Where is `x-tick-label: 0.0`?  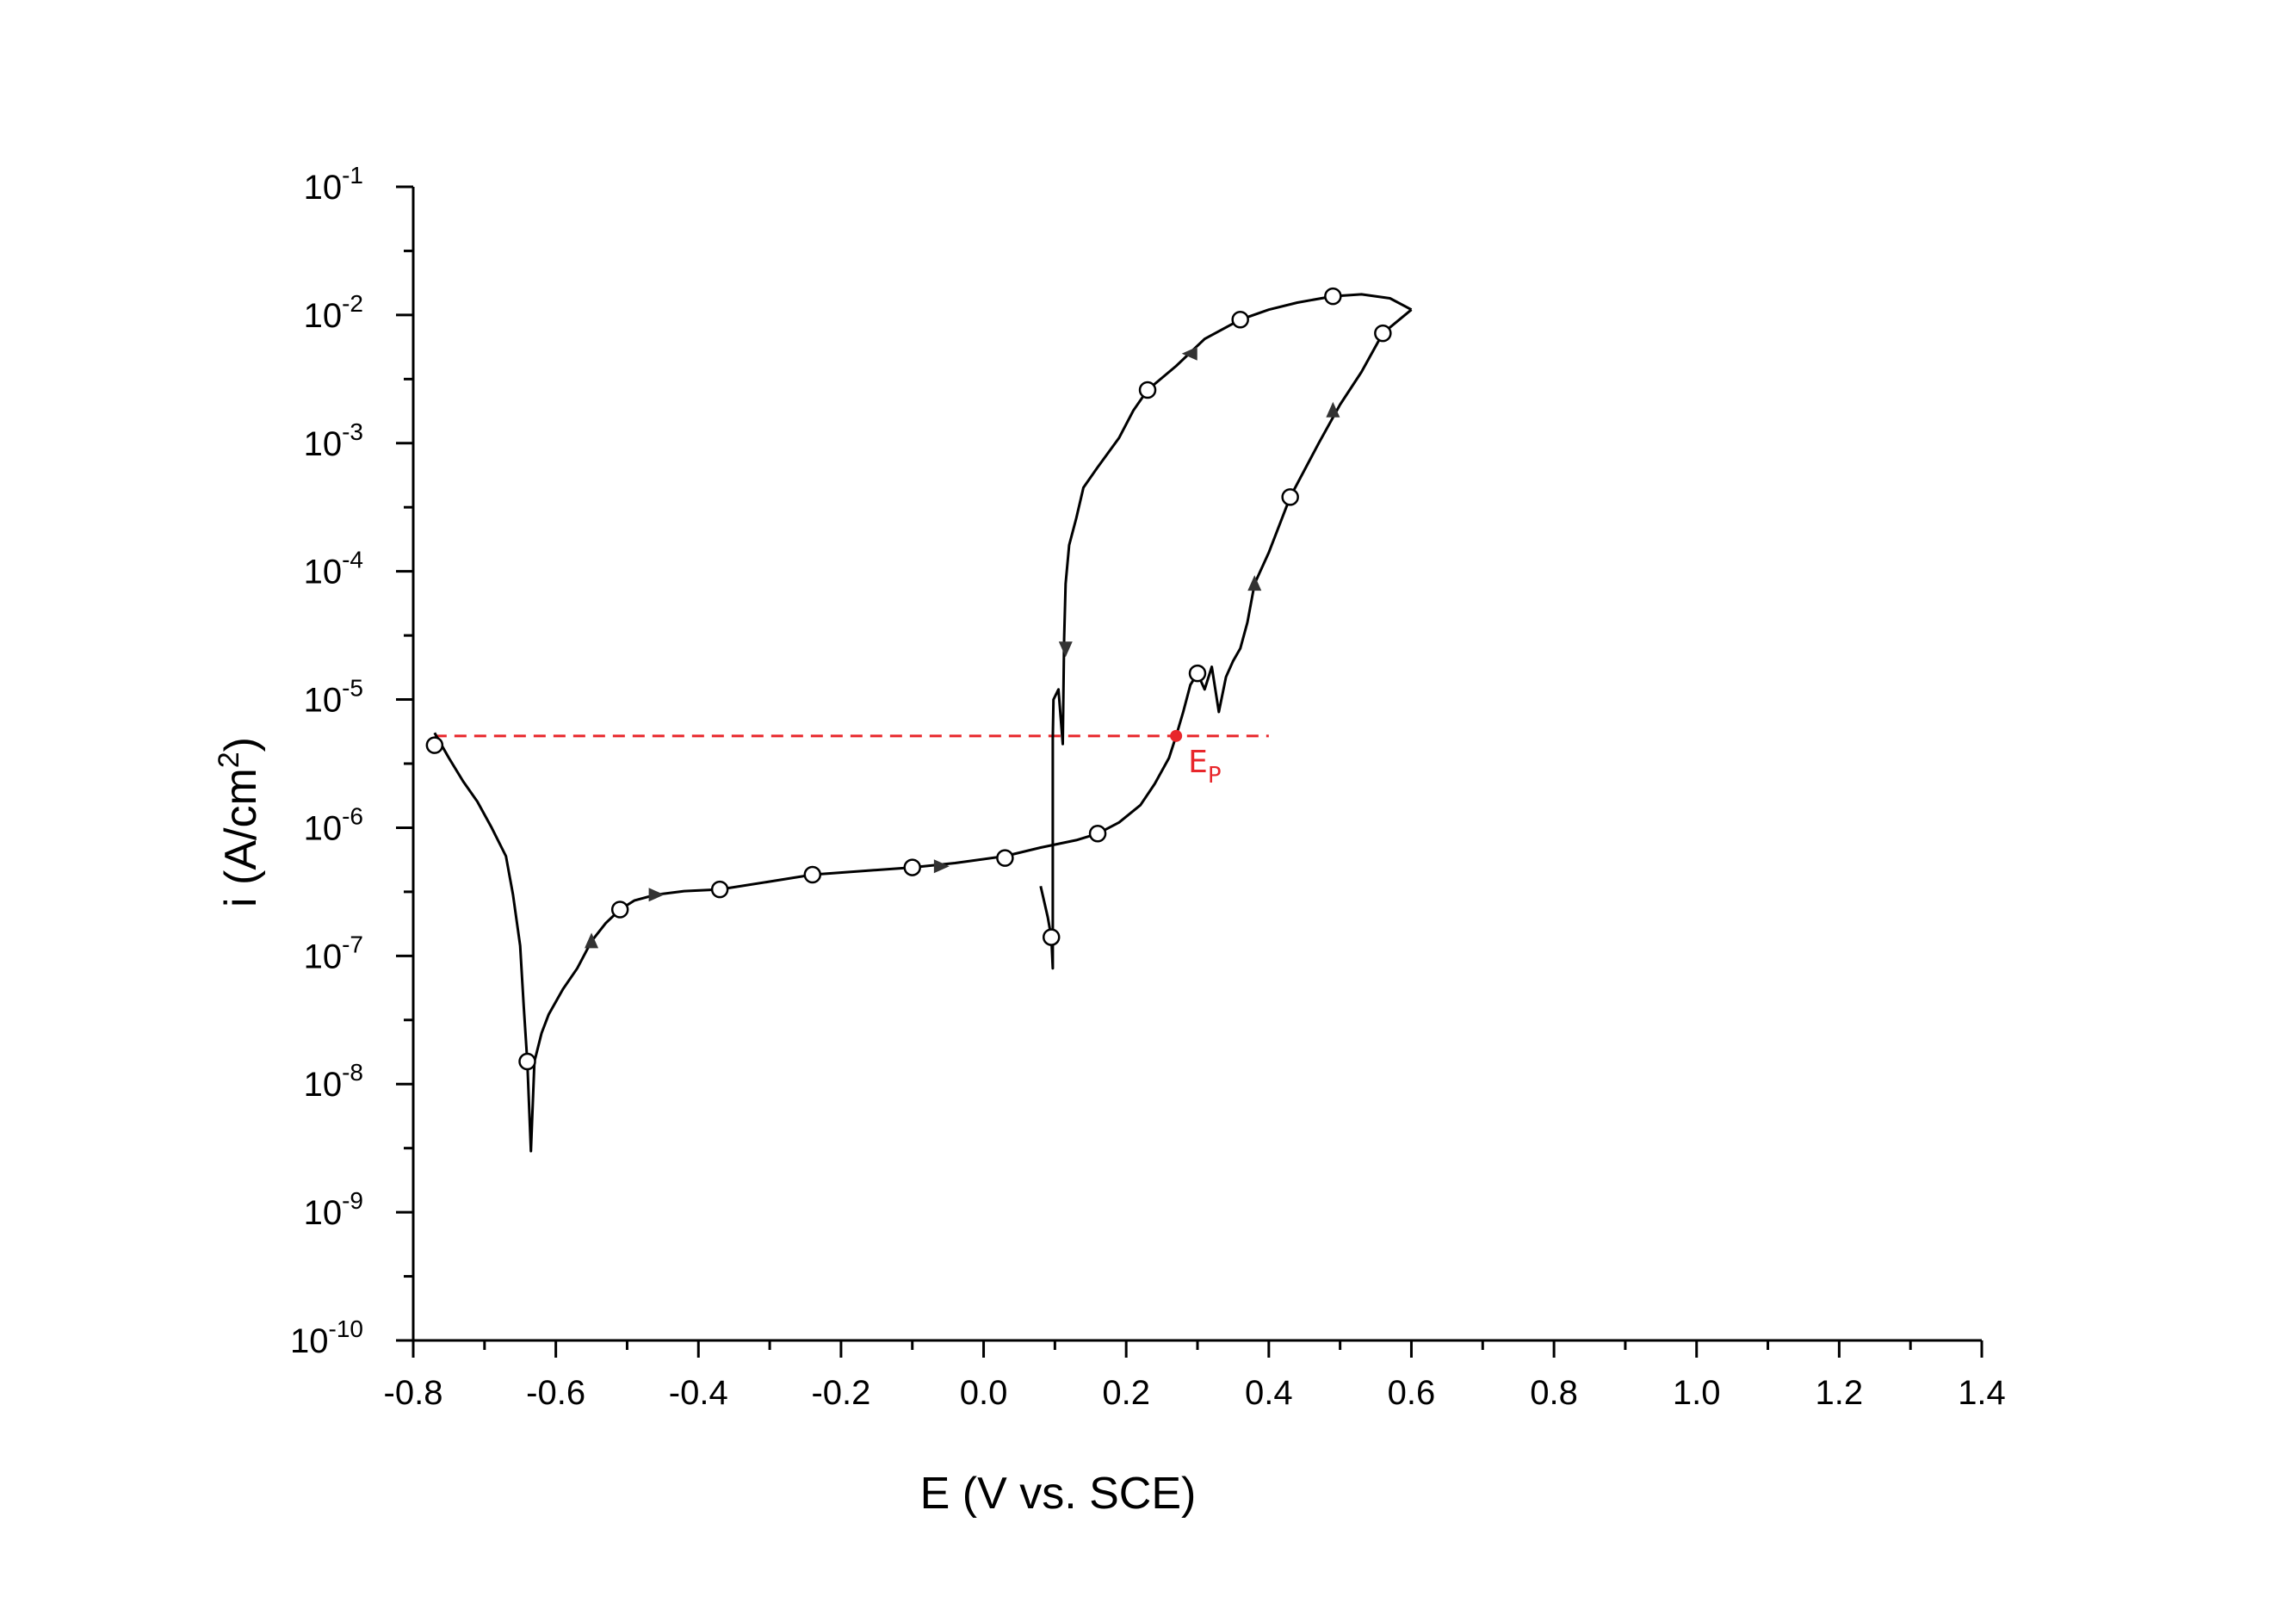 x-tick-label: 0.0 is located at coordinates (984, 1393).